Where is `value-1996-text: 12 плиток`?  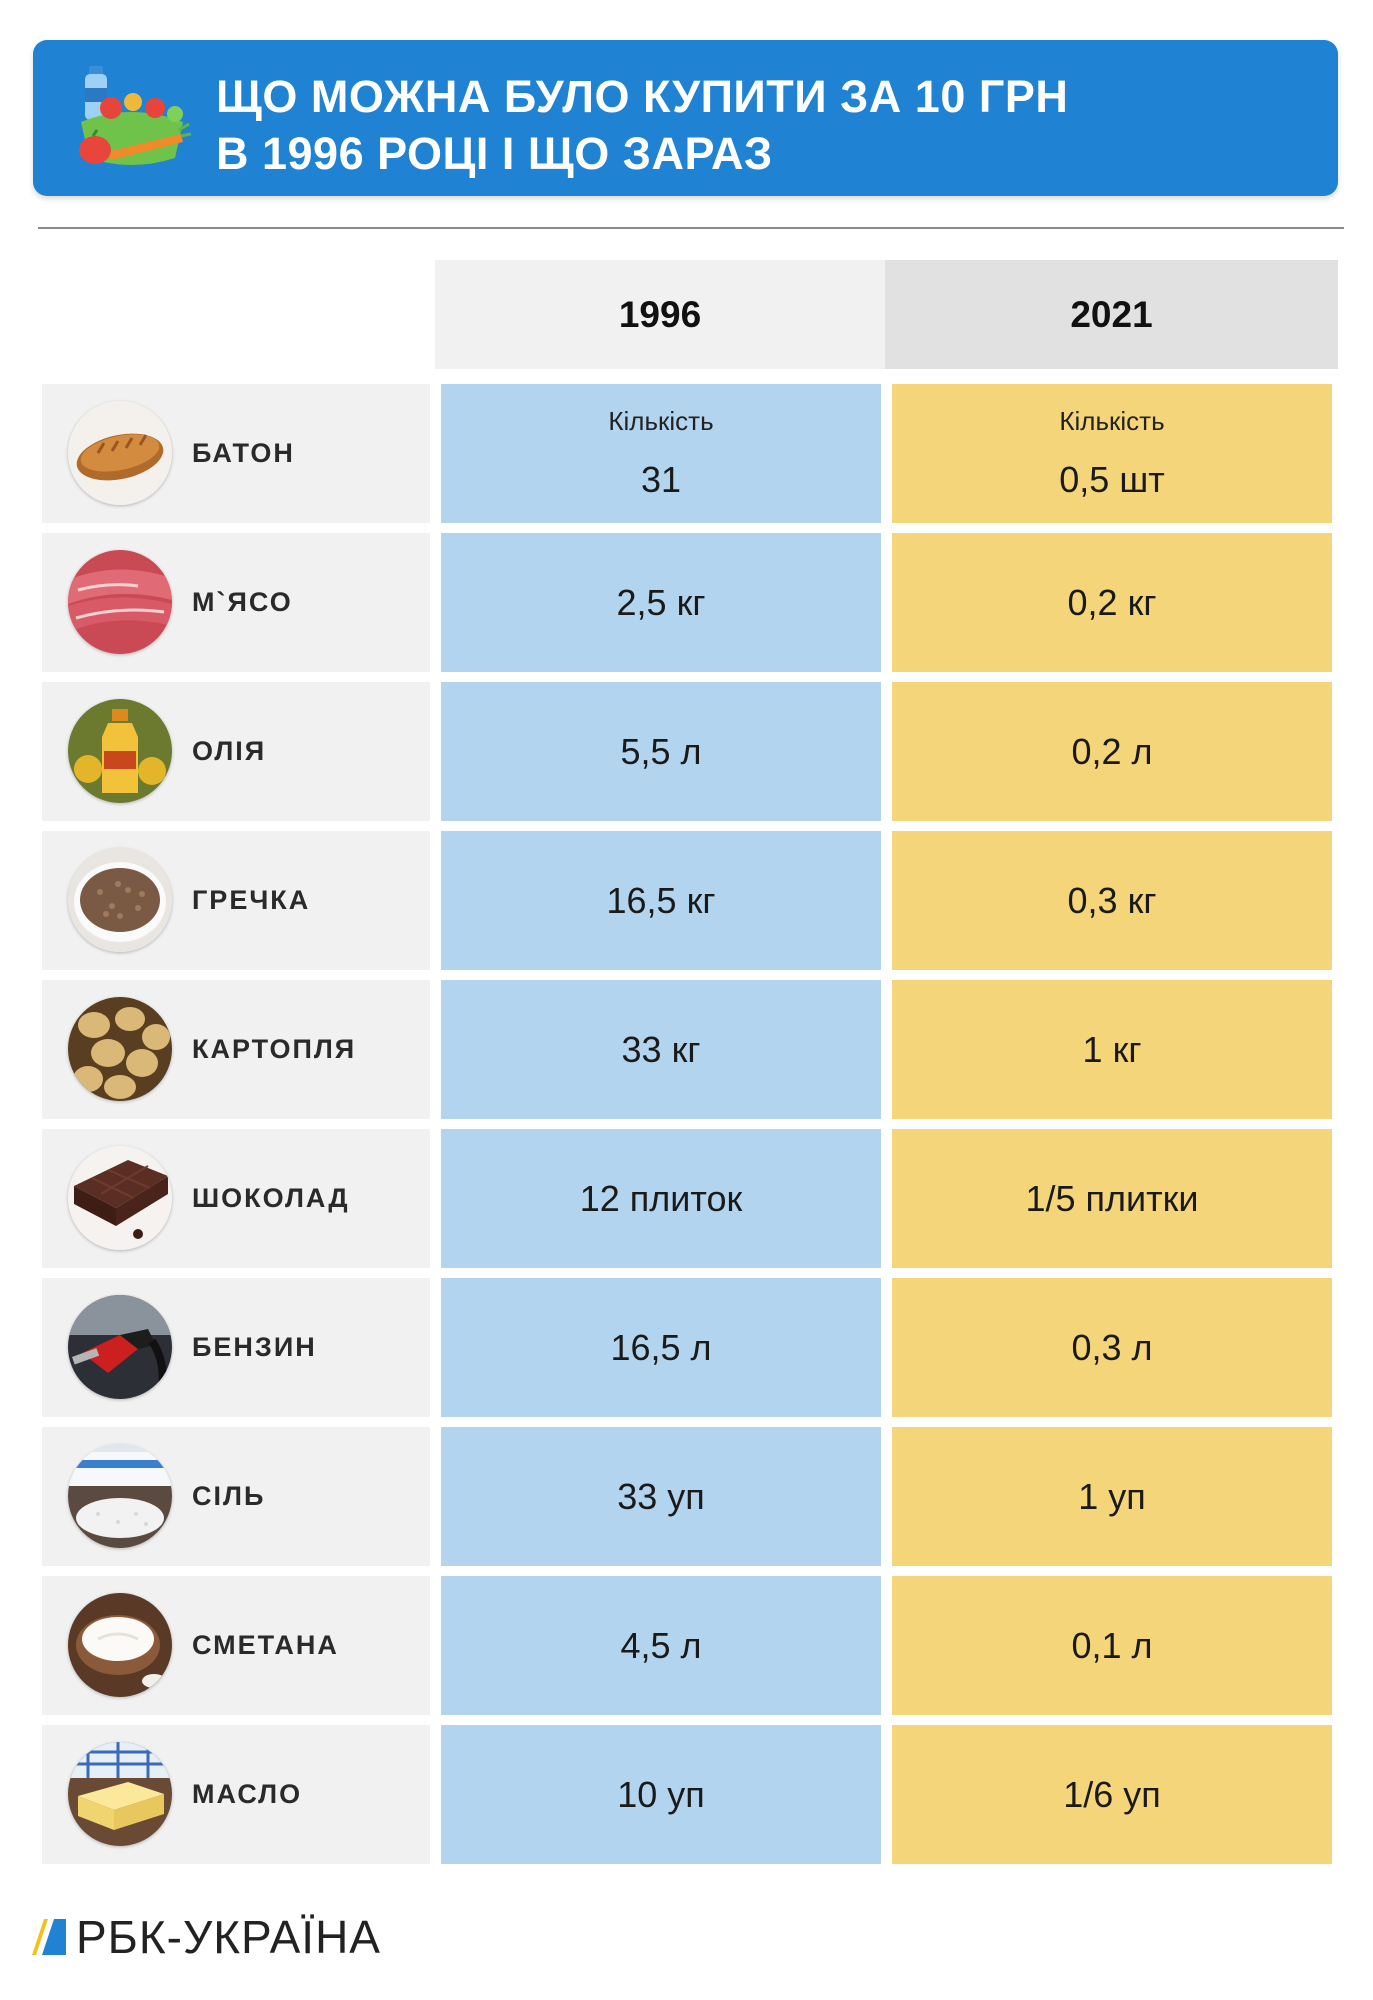
value-1996-text: 12 плиток is located at coordinates (661, 1198).